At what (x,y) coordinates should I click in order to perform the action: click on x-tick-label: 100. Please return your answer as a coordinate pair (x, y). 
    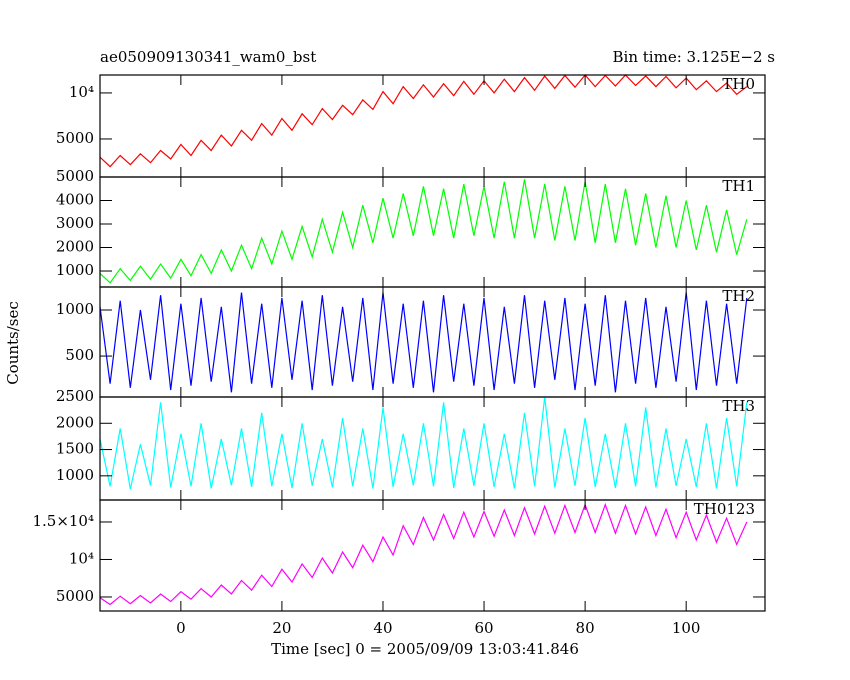
    Looking at the image, I should click on (686, 628).